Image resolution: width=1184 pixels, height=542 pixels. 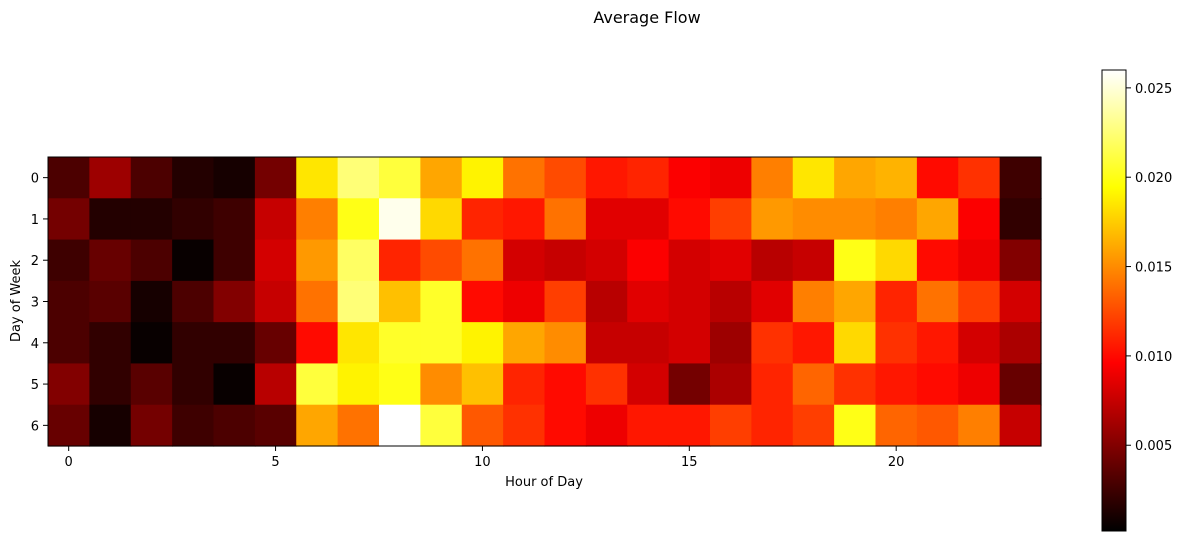 I want to click on colorbar-tick-label: 0.005, so click(x=1153, y=446).